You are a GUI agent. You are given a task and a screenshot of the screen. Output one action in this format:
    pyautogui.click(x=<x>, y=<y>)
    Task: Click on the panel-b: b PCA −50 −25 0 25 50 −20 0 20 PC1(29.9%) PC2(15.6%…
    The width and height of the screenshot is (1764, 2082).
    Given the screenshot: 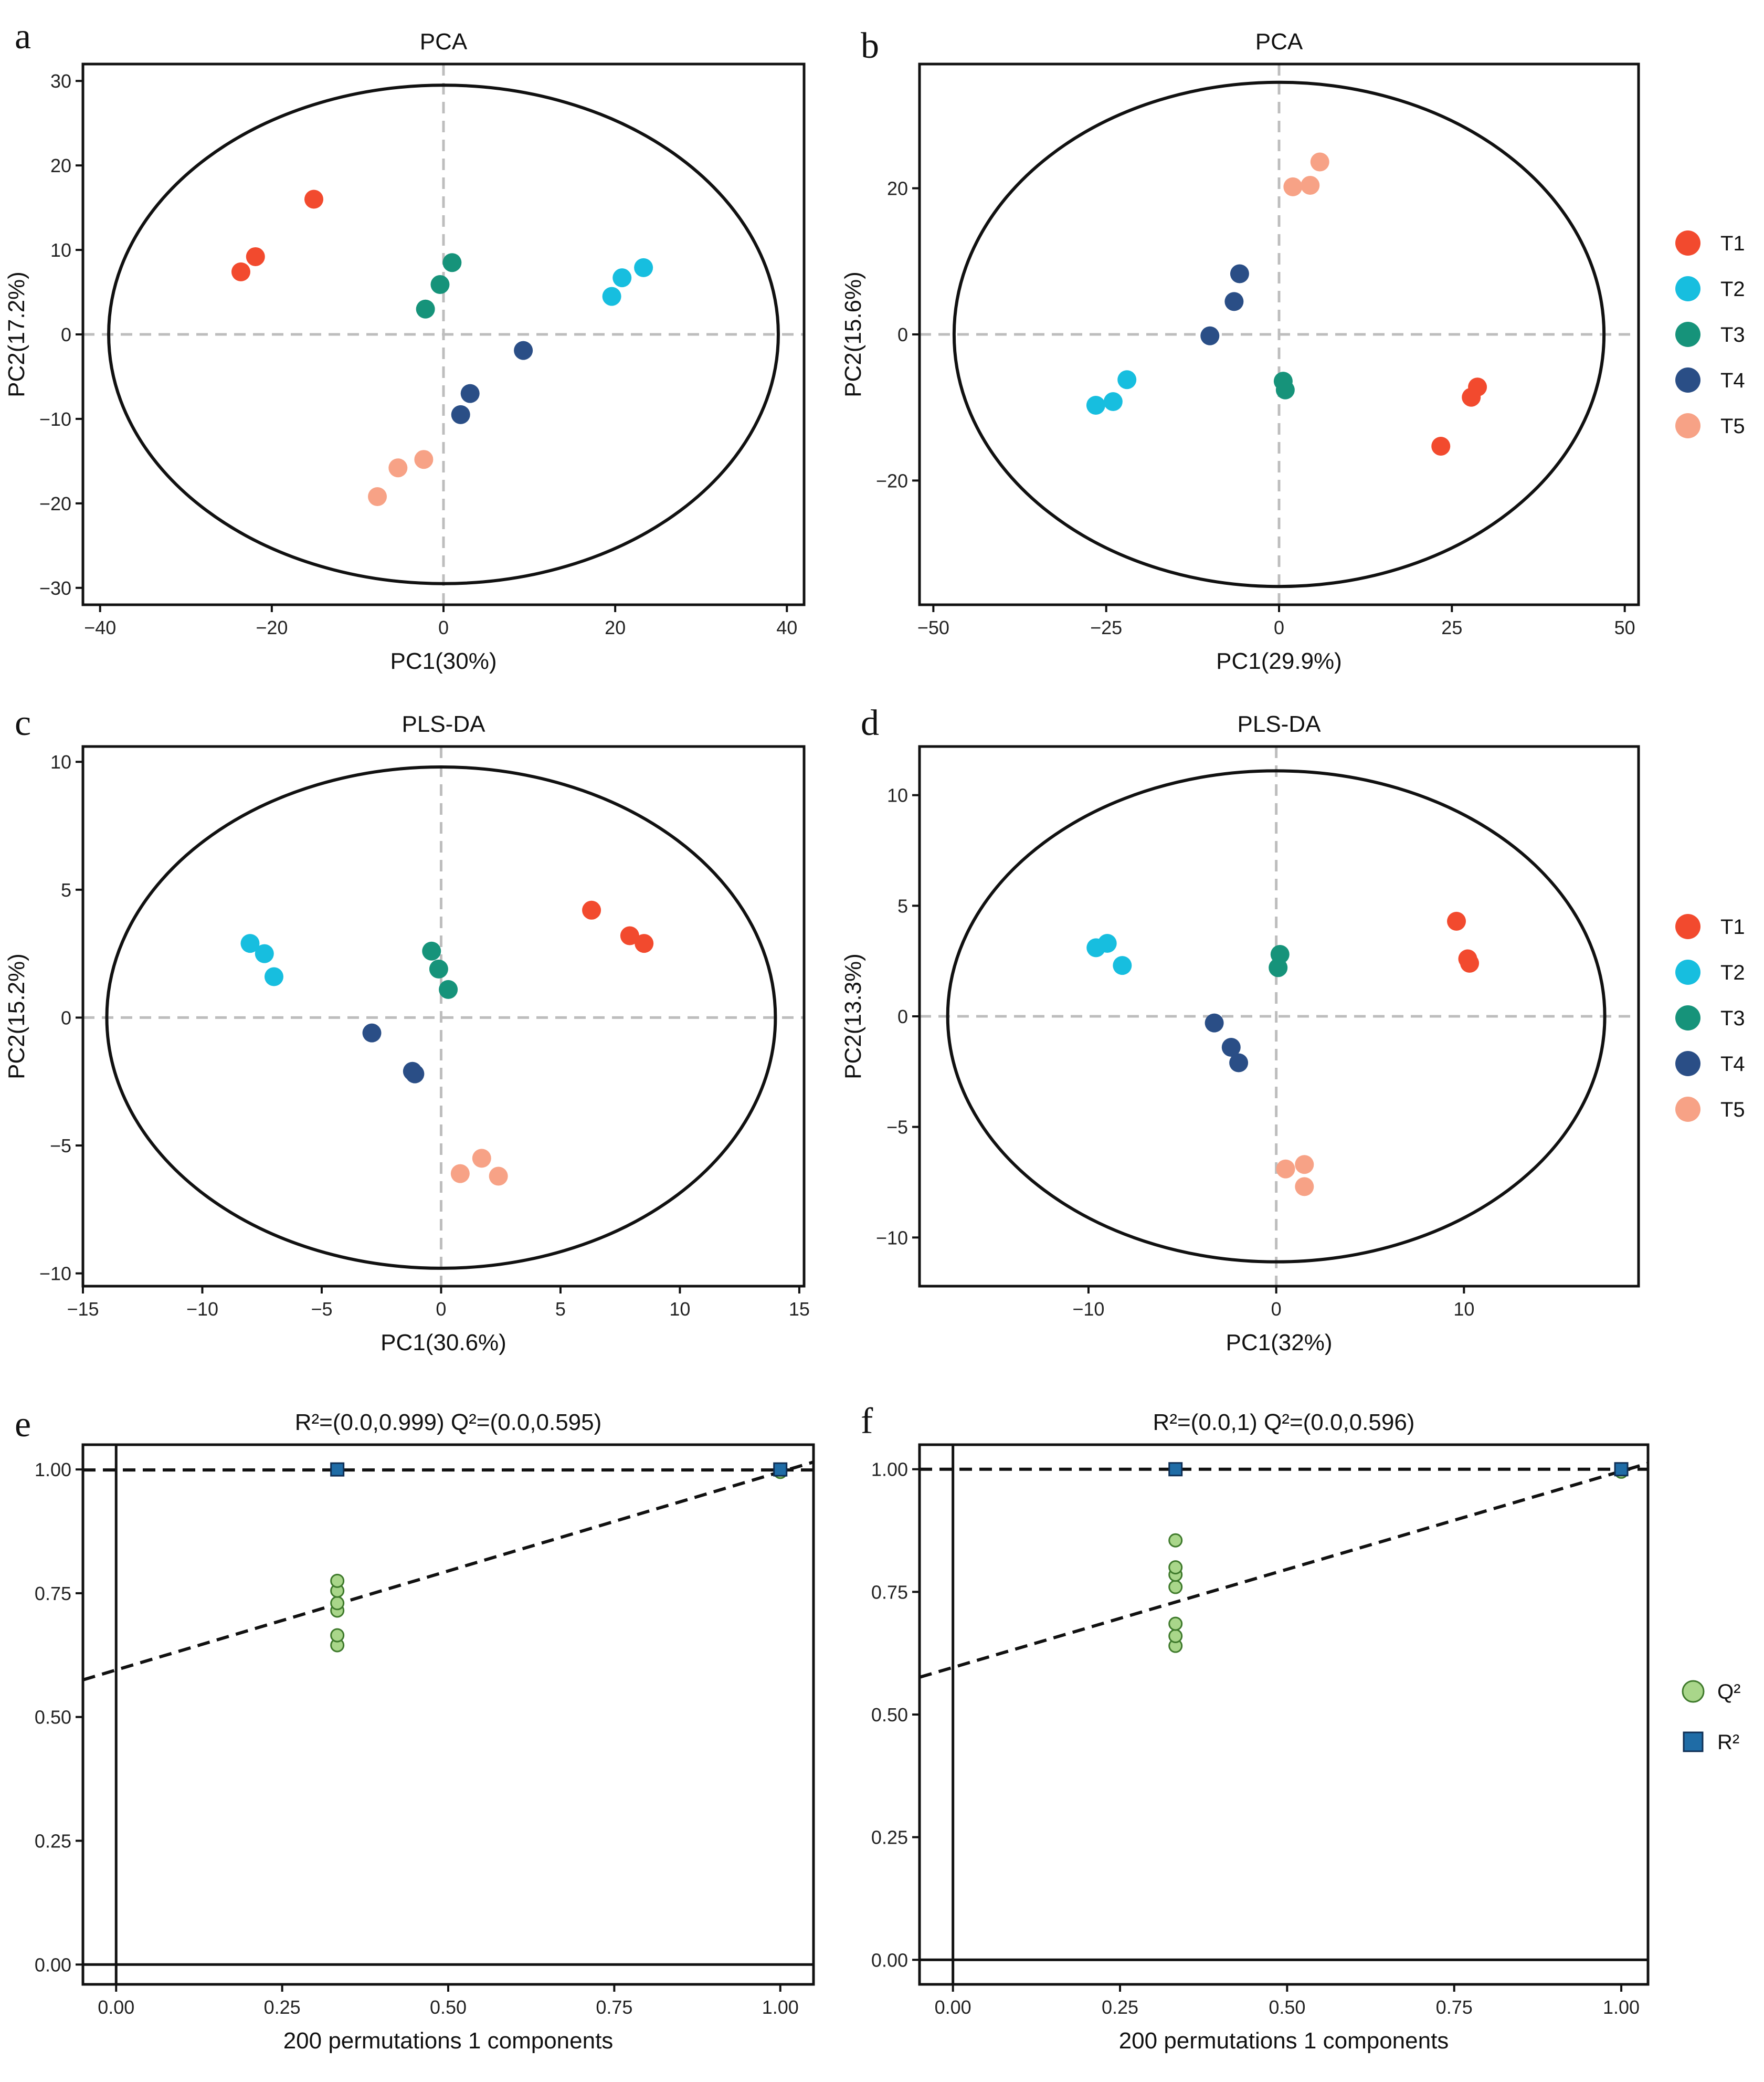 What is the action you would take?
    pyautogui.click(x=1240, y=350)
    